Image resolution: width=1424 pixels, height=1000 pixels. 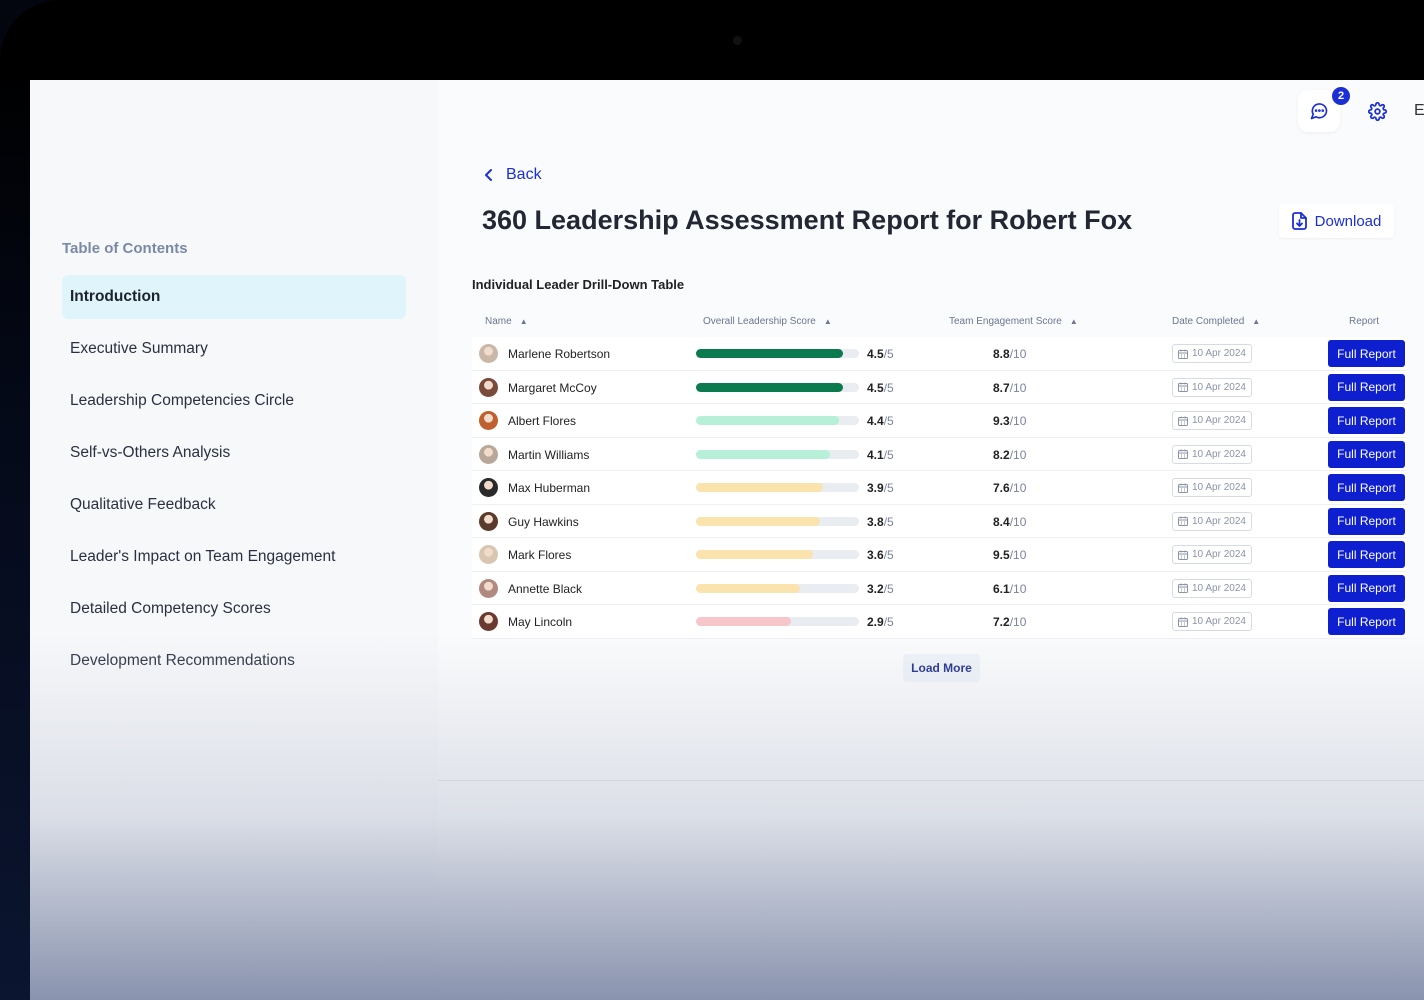 I want to click on user-menu-partial: E, so click(x=1419, y=110).